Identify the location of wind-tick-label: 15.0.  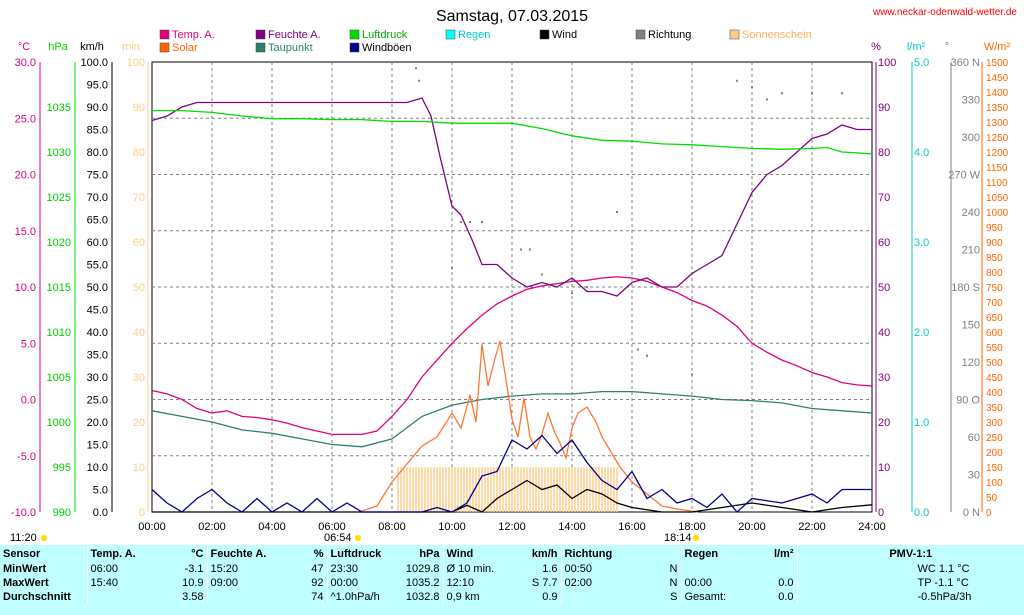
(97, 446).